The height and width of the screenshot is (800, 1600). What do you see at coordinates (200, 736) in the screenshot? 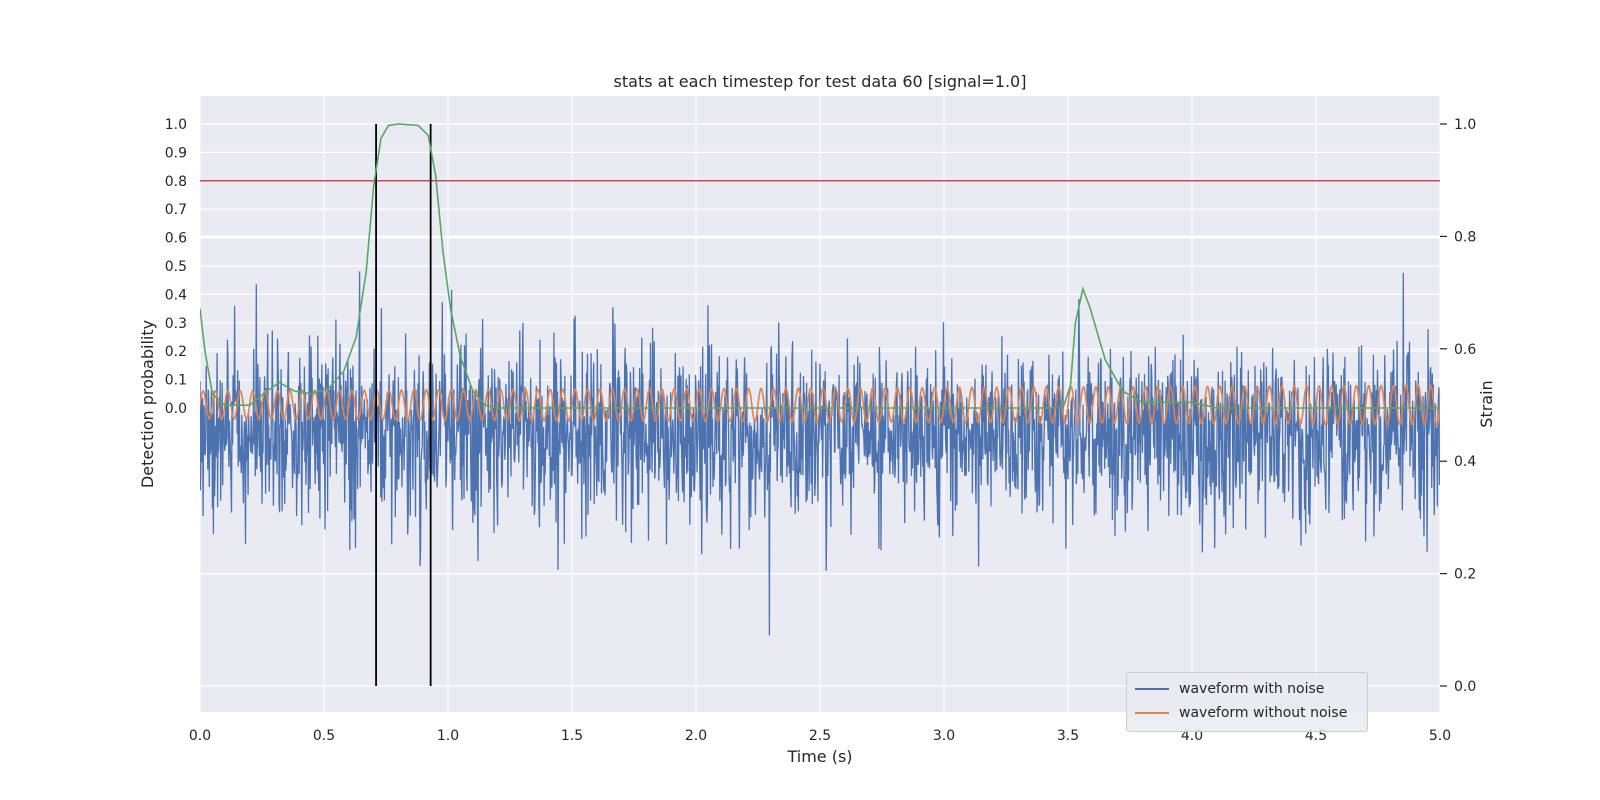
I see `x-tick-label: 0.0` at bounding box center [200, 736].